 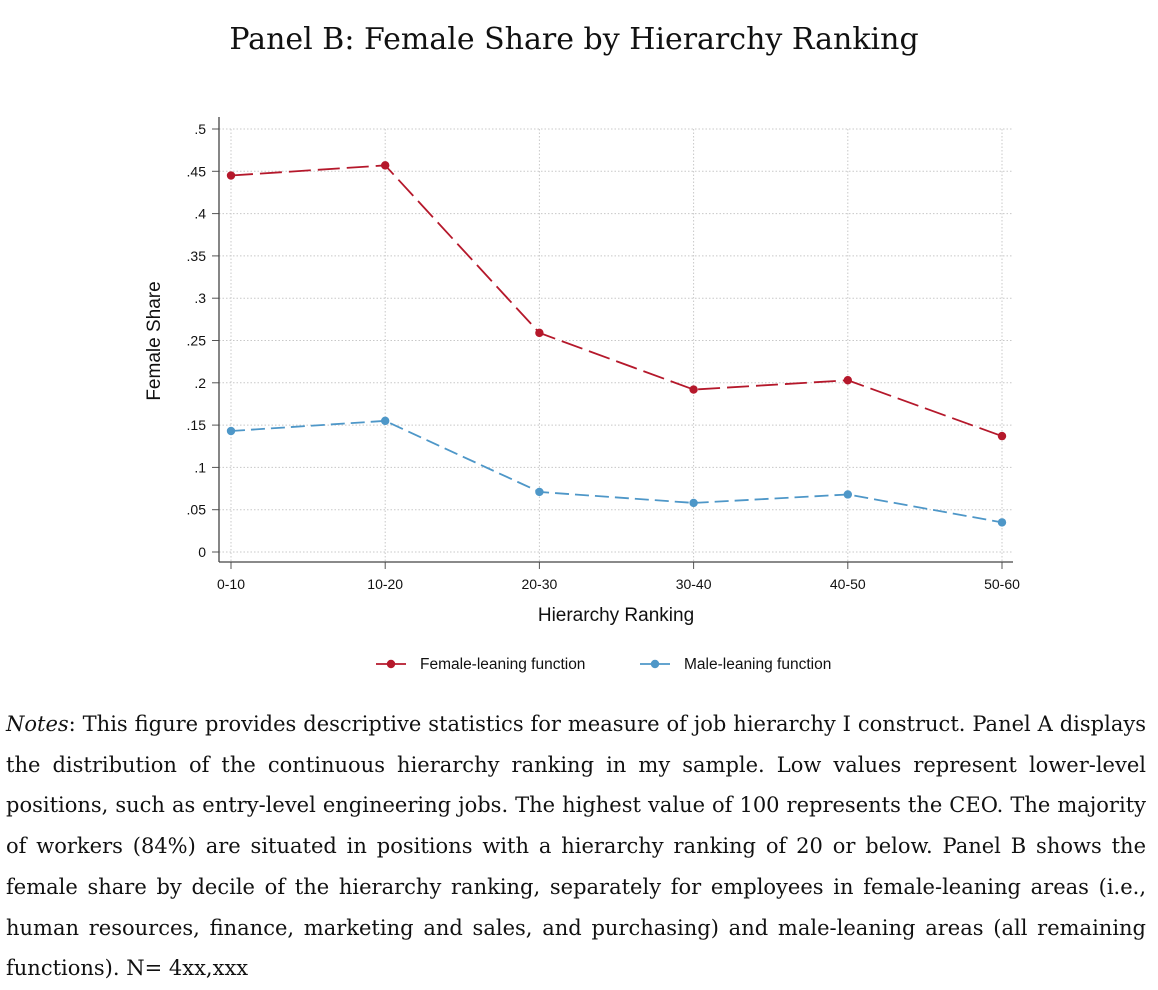 I want to click on x-tick-label: 40-50, so click(x=848, y=584).